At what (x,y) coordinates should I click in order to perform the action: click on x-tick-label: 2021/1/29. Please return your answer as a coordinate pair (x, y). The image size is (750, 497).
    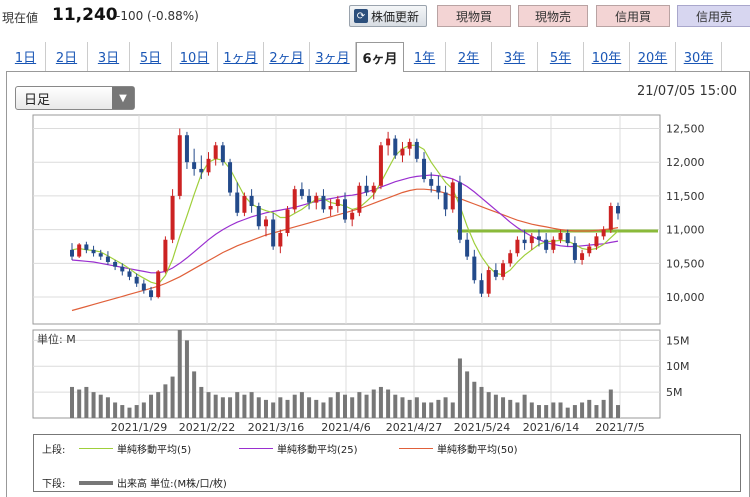
    Looking at the image, I should click on (139, 427).